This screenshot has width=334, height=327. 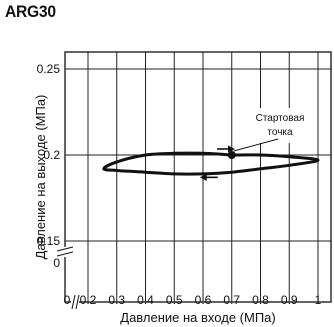 What do you see at coordinates (49, 166) in the screenshot?
I see `y-tick-labels: 0 0.15 0.2 0.25` at bounding box center [49, 166].